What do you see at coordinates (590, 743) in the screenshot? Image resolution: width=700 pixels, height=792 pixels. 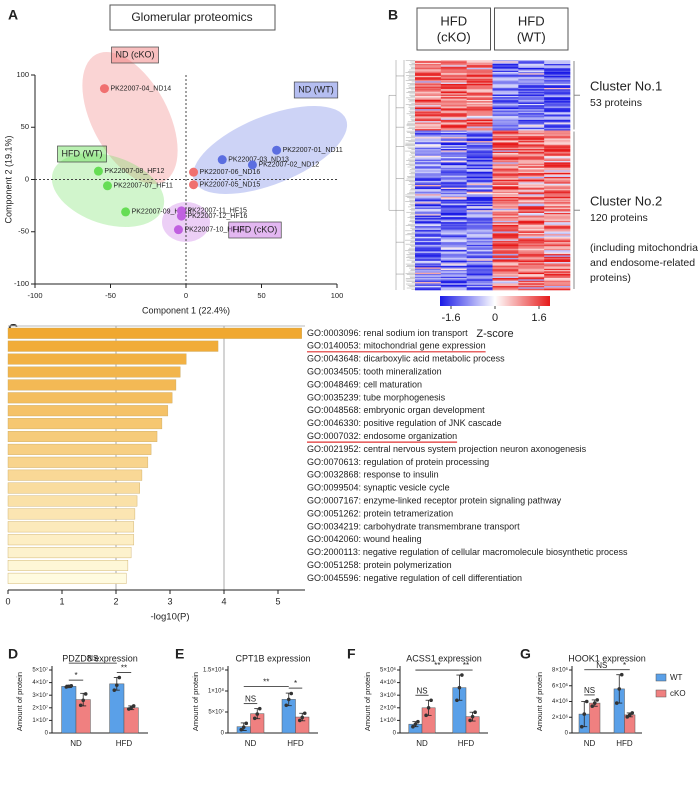 I see `x-tick-label: ND` at bounding box center [590, 743].